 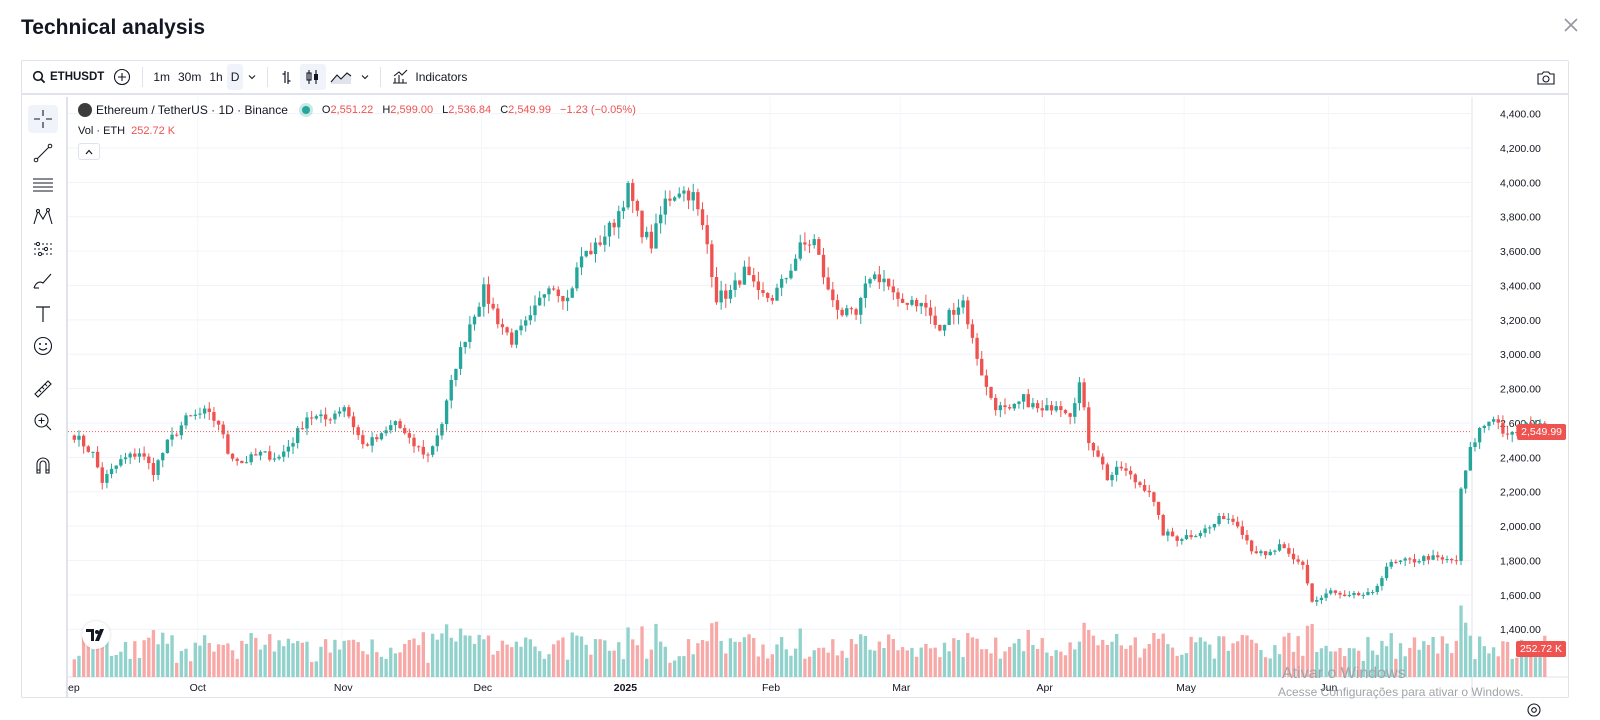 I want to click on measure-tool, so click(x=43, y=389).